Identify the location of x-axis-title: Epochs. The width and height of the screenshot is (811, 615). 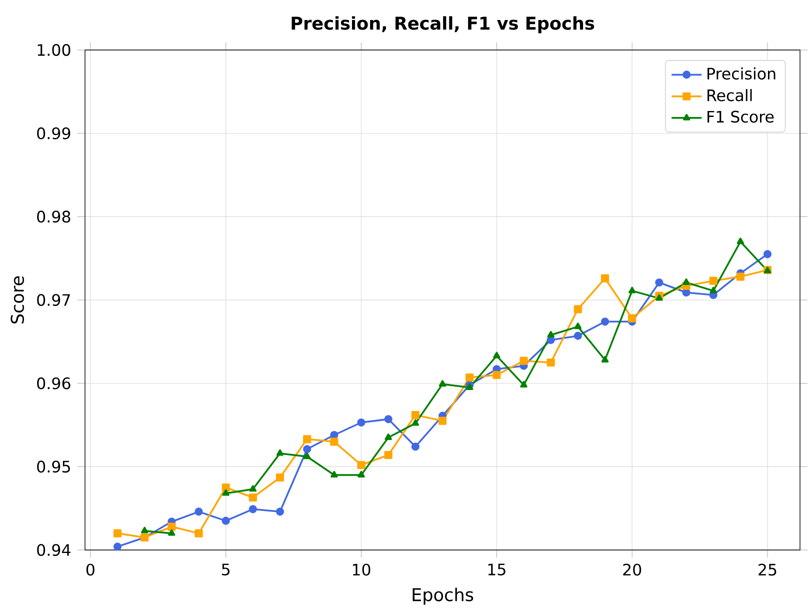
(443, 596).